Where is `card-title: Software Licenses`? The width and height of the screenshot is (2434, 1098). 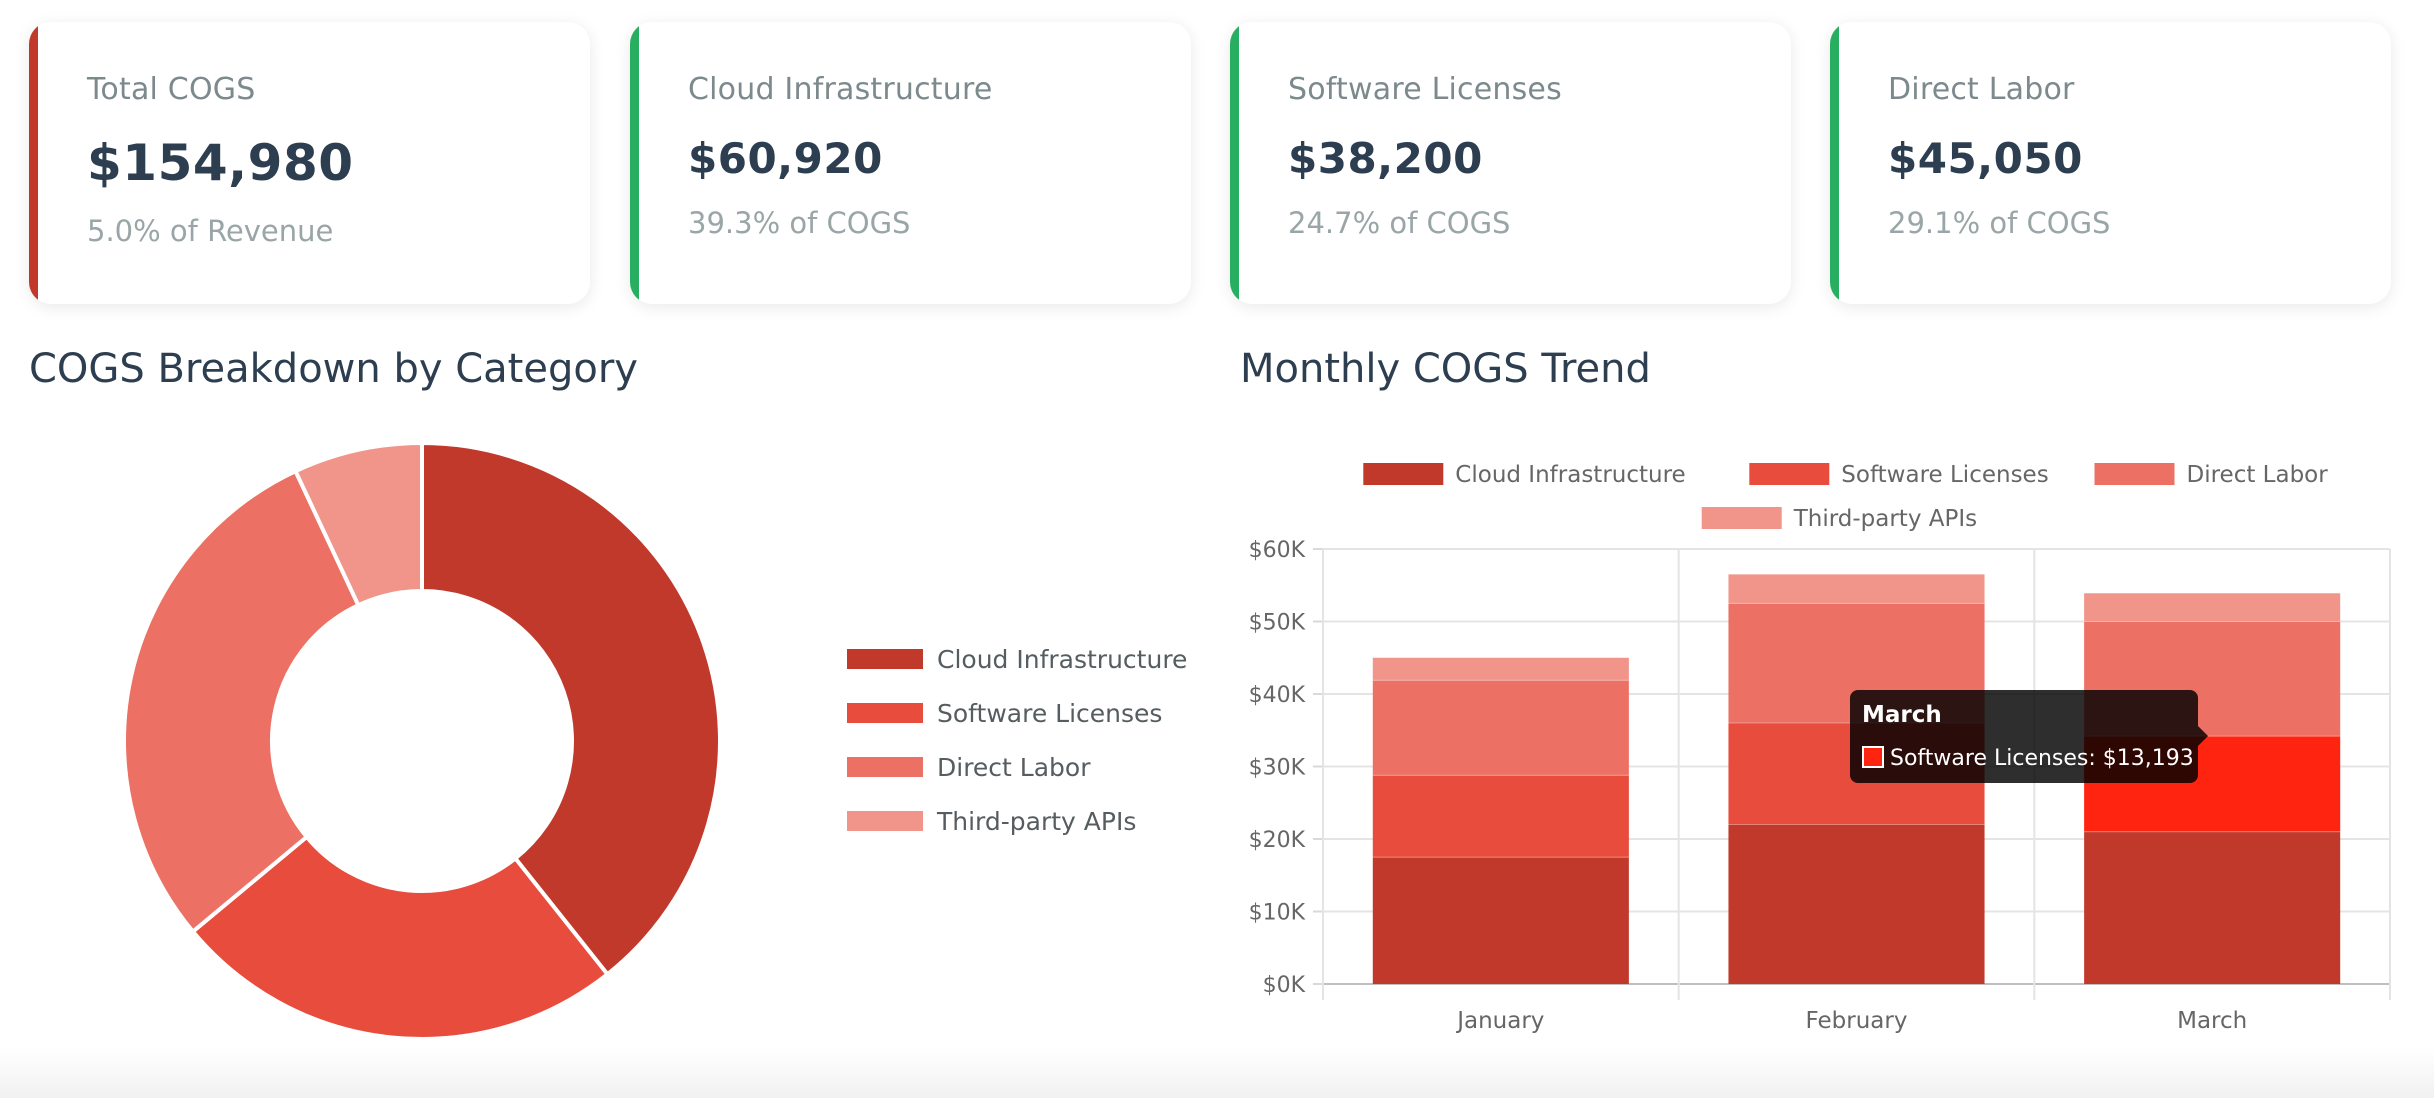 card-title: Software Licenses is located at coordinates (1425, 89).